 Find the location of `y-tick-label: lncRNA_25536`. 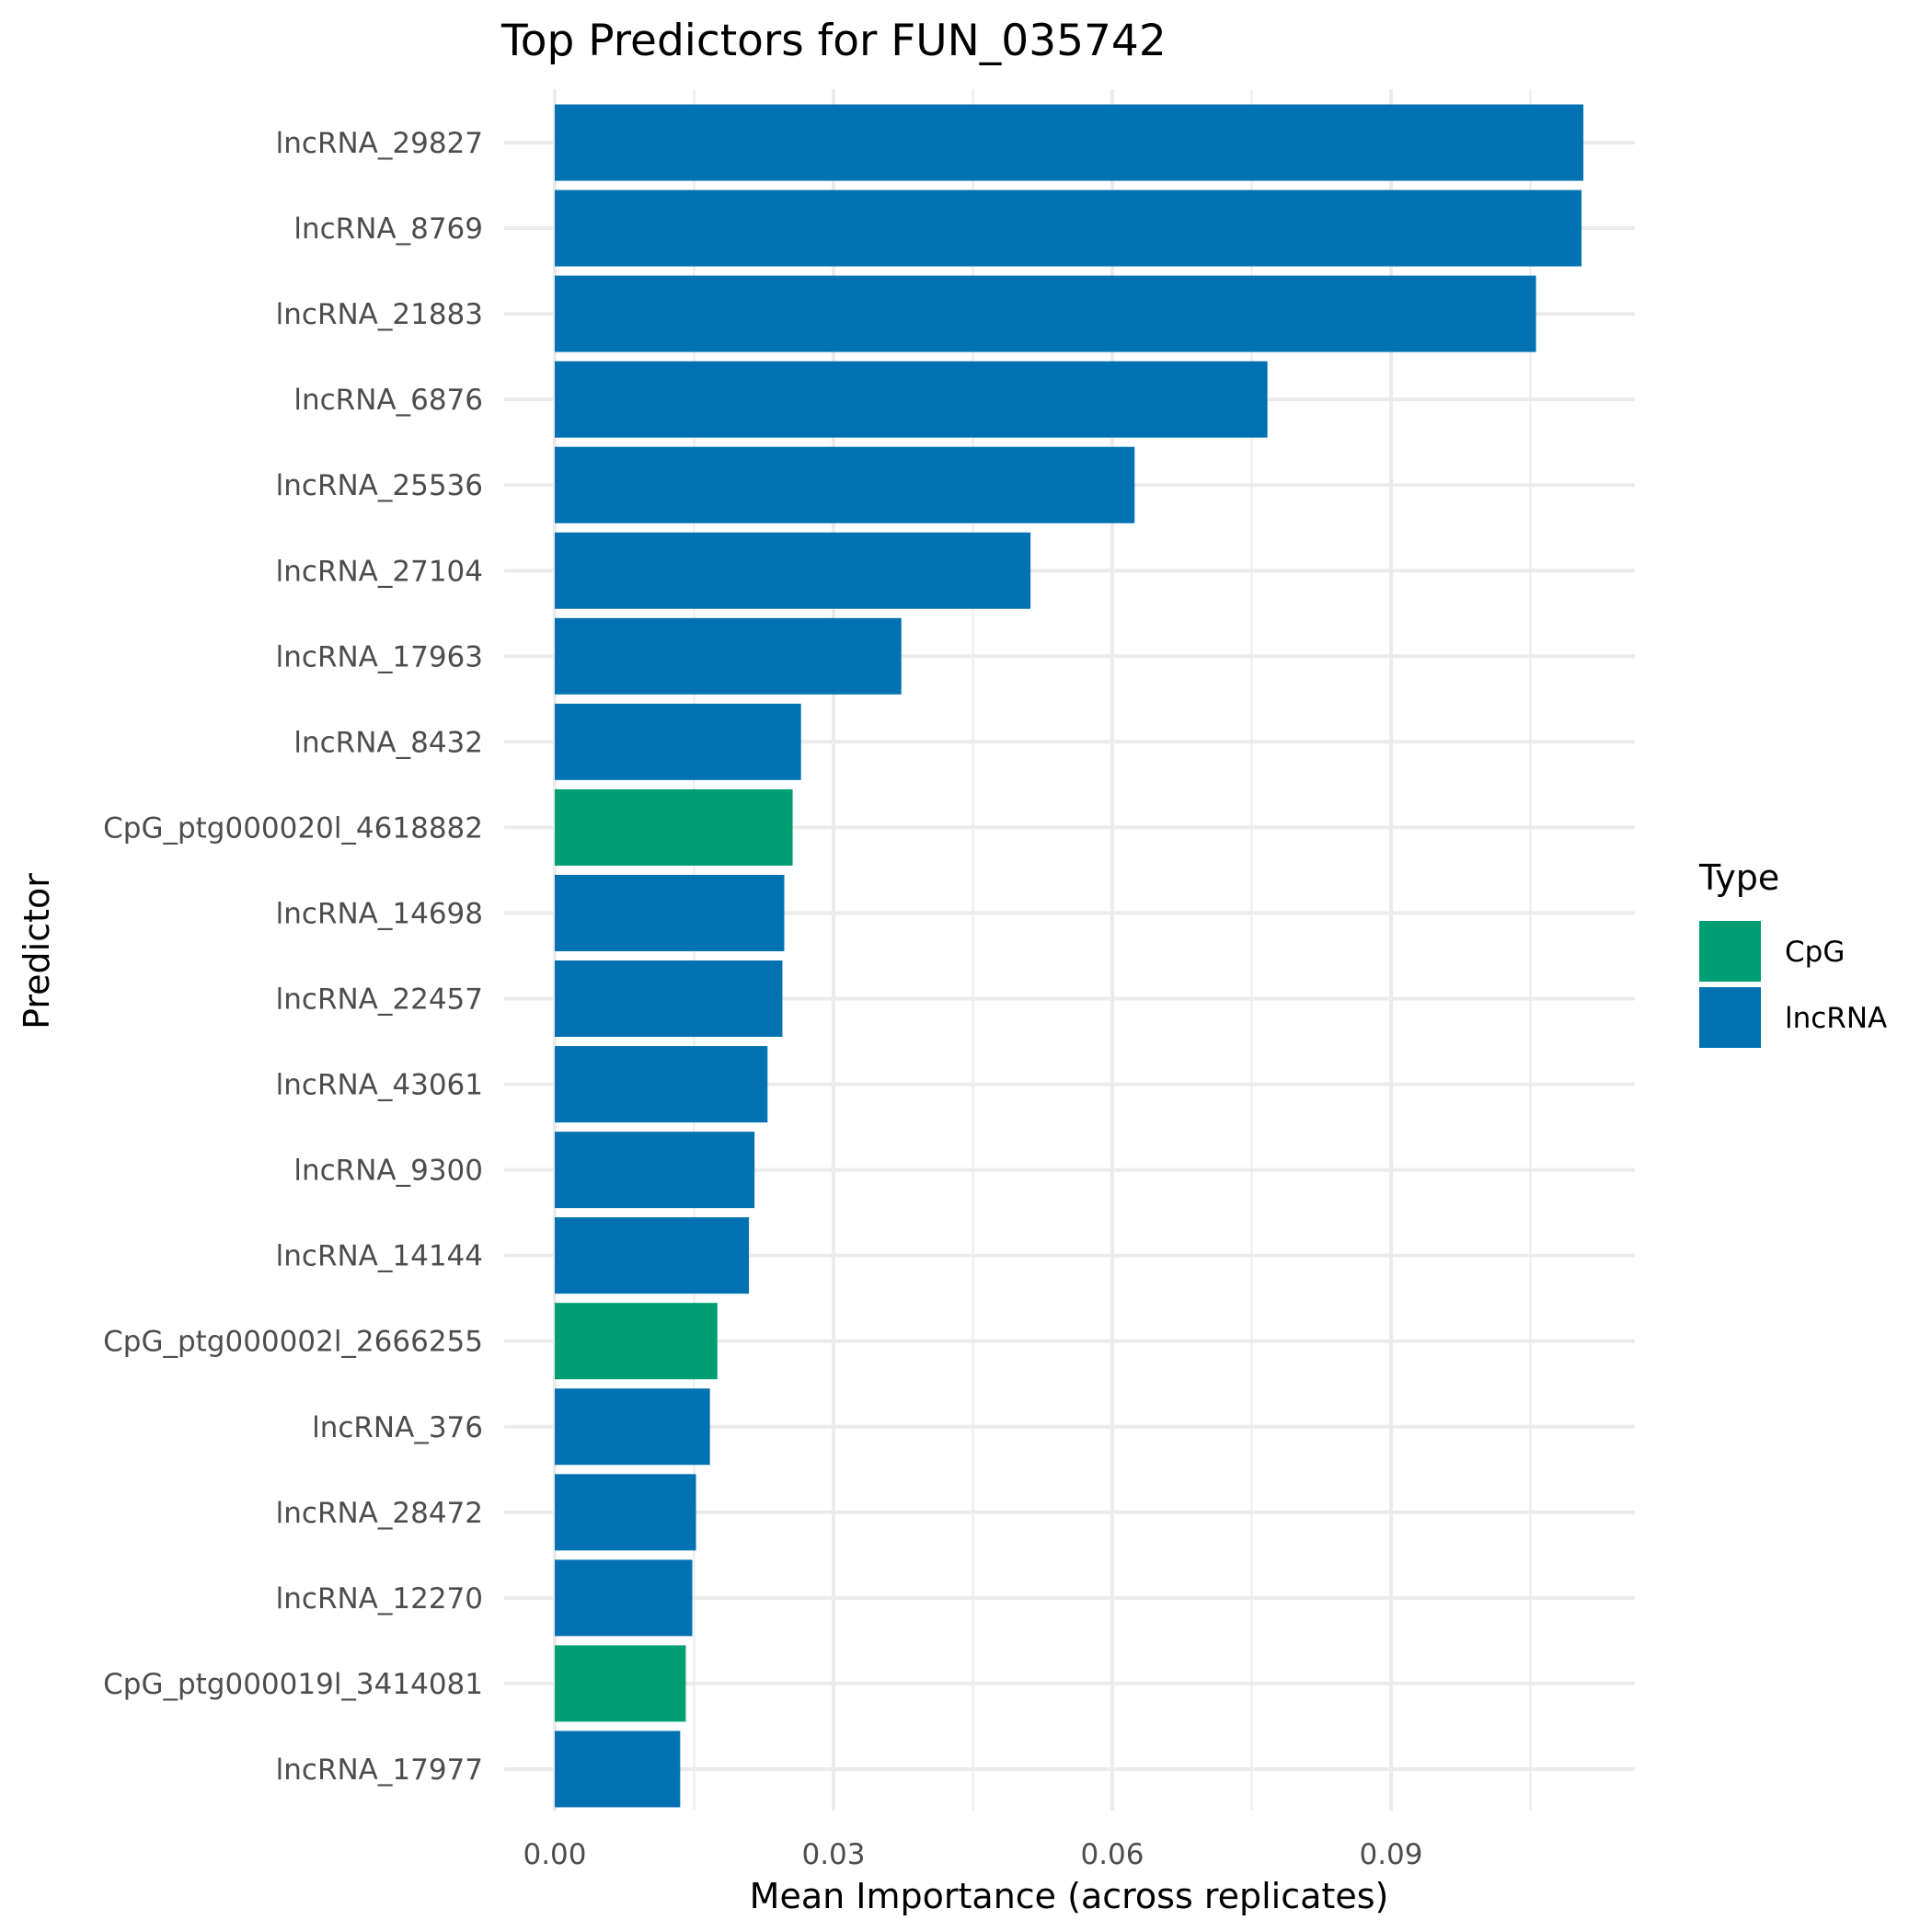

y-tick-label: lncRNA_25536 is located at coordinates (379, 485).